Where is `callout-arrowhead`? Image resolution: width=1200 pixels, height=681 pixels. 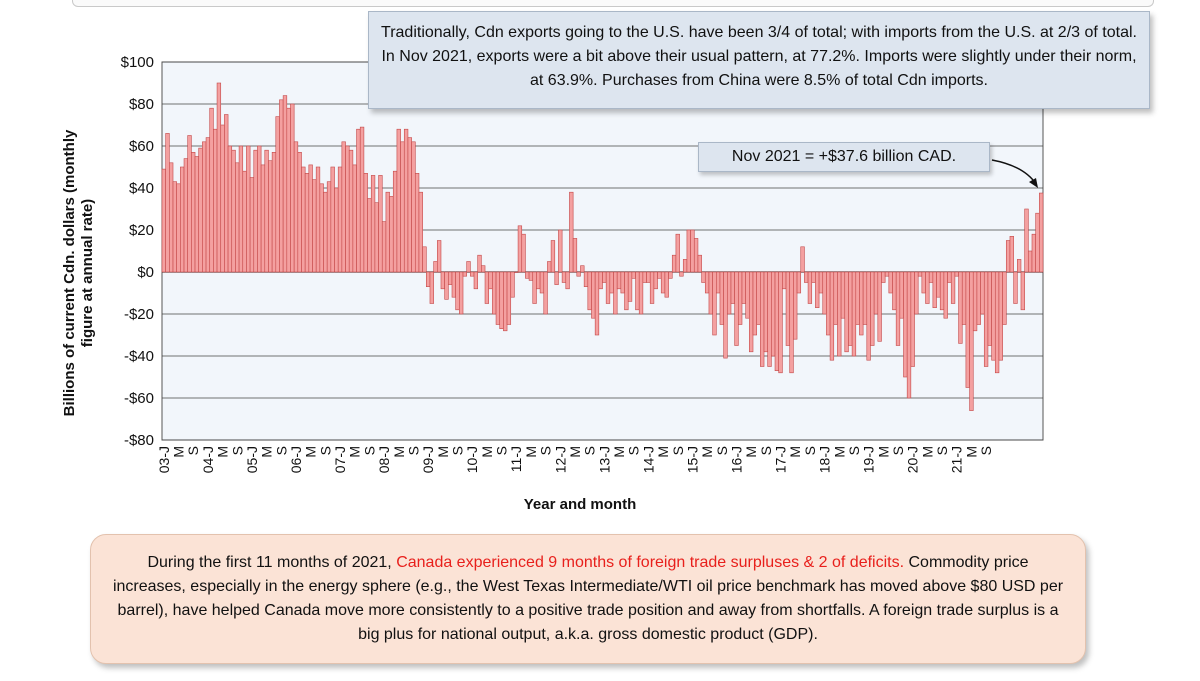 callout-arrowhead is located at coordinates (1033, 183).